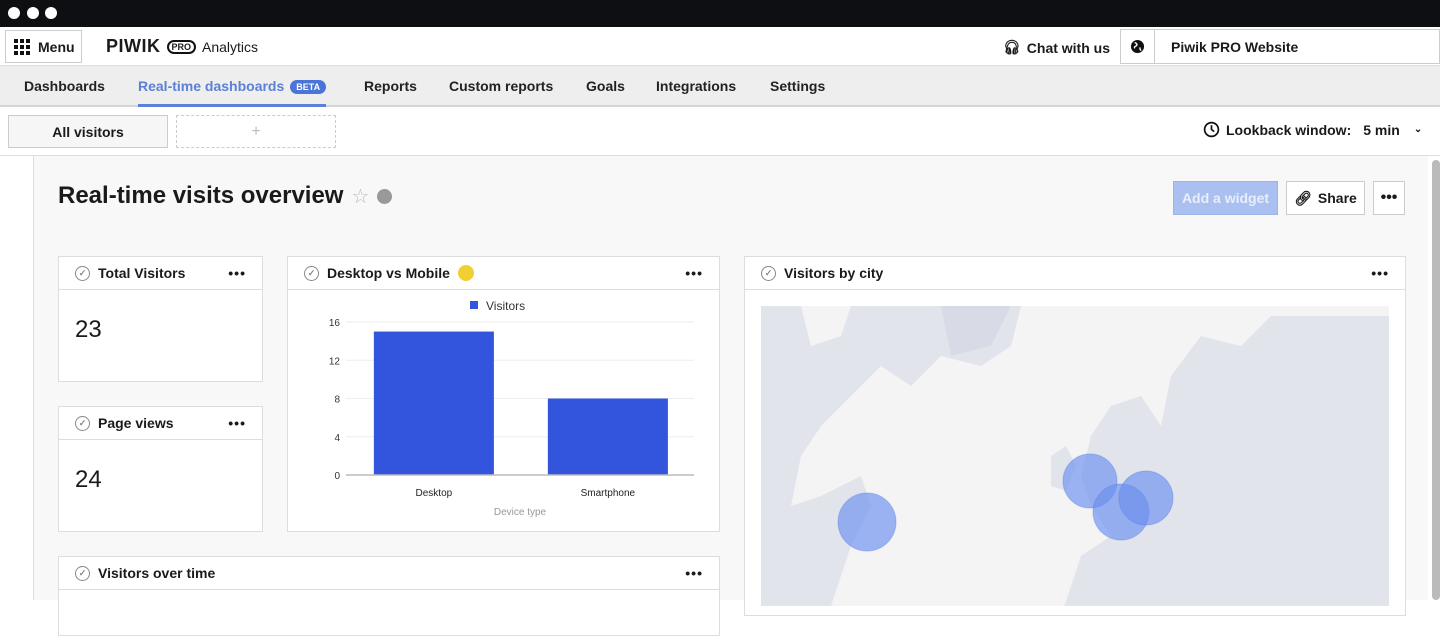 This screenshot has width=1440, height=636. I want to click on tab-dashboards: Dashboards, so click(64, 86).